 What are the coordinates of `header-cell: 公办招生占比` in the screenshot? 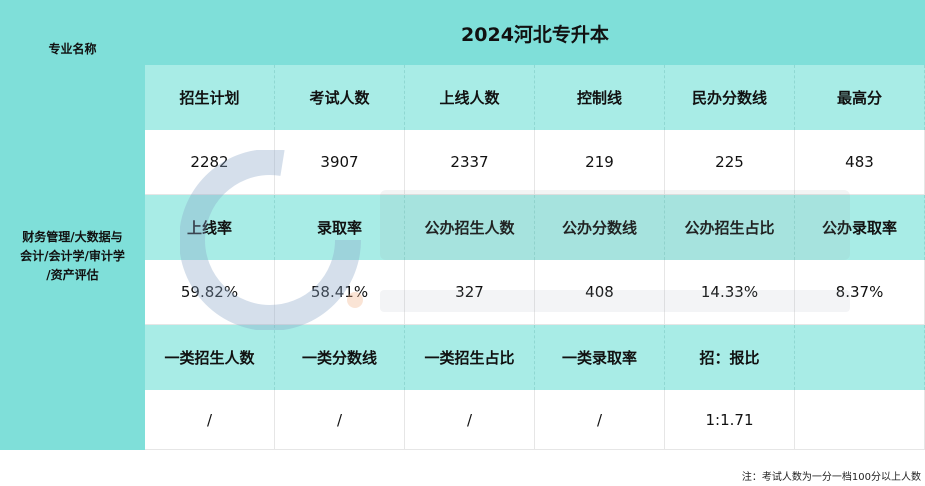 It's located at (730, 227).